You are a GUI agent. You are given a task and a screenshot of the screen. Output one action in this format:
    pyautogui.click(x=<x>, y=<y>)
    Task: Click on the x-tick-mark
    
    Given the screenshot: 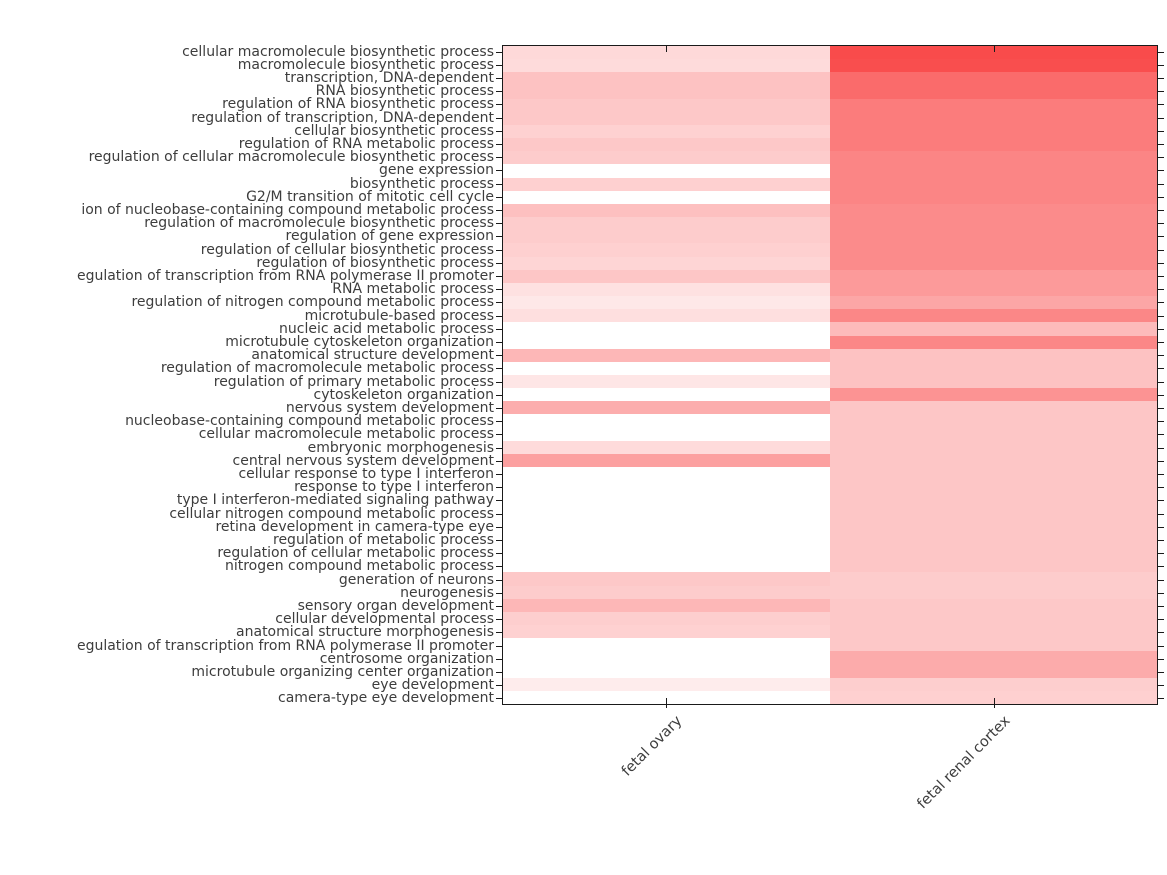 What is the action you would take?
    pyautogui.click(x=994, y=703)
    